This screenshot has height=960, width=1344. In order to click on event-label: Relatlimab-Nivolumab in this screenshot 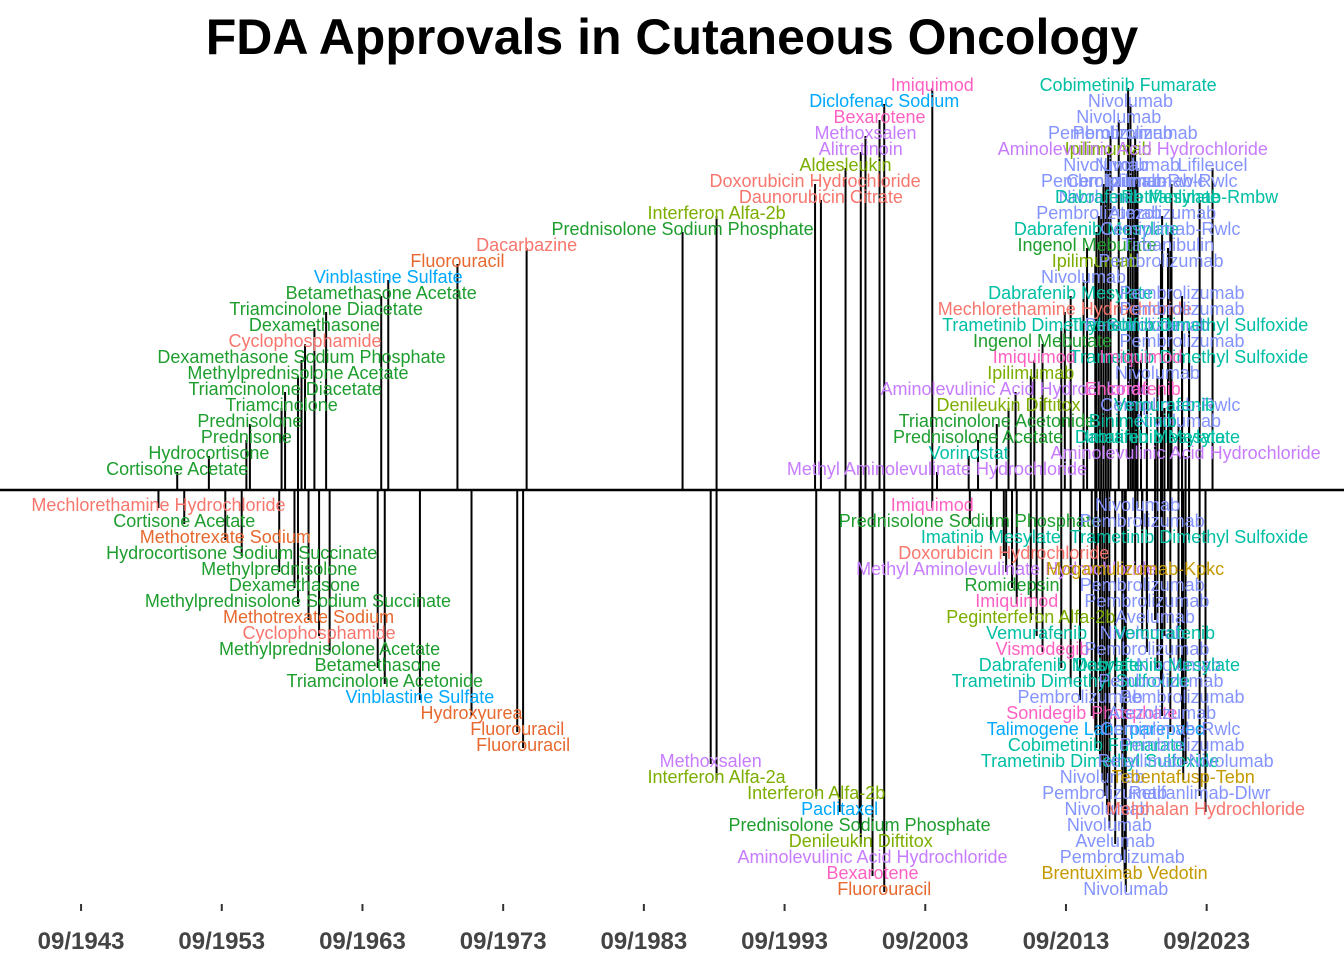, I will do `click(1186, 761)`.